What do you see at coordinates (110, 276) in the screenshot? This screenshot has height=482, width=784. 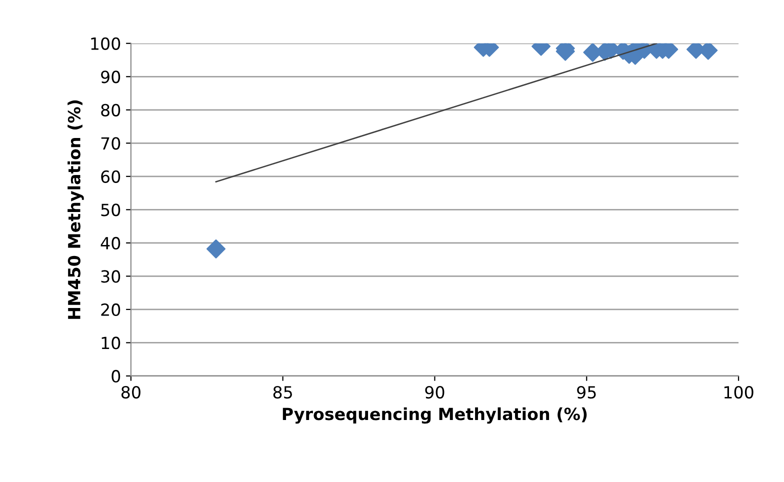 I see `y-tick-label: 30` at bounding box center [110, 276].